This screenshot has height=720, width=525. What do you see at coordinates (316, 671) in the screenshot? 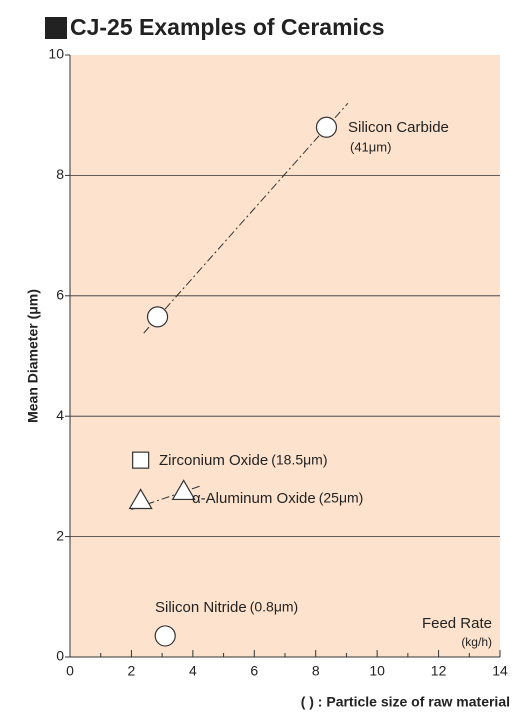
I see `x-tick-label: 8` at bounding box center [316, 671].